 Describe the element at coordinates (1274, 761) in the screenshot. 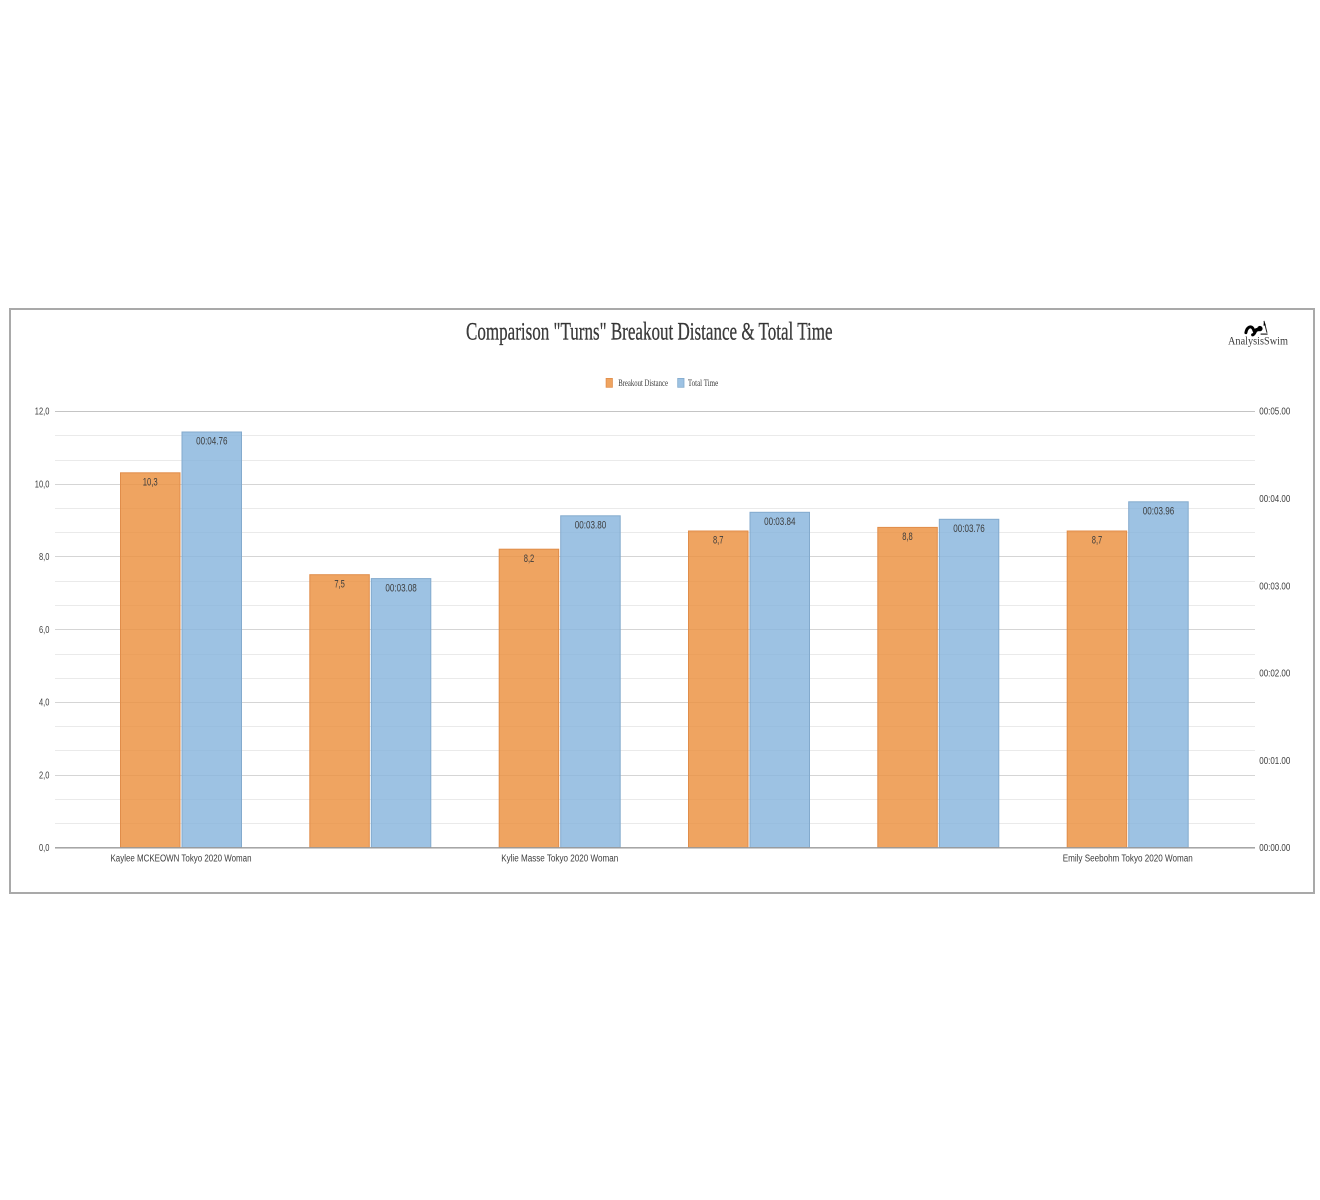

I see `svg-text: 00:01.00` at that location.